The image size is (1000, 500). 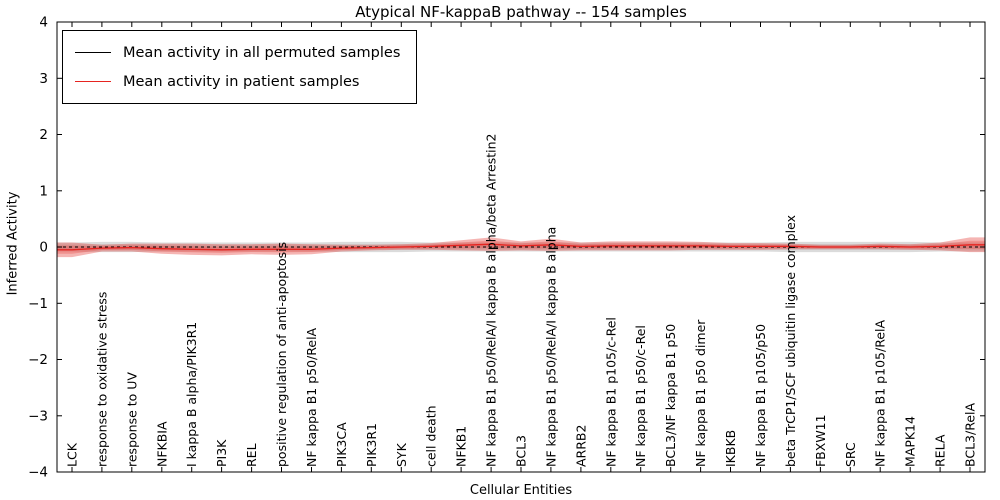 I want to click on x-tick-label: BCL3, so click(x=521, y=451).